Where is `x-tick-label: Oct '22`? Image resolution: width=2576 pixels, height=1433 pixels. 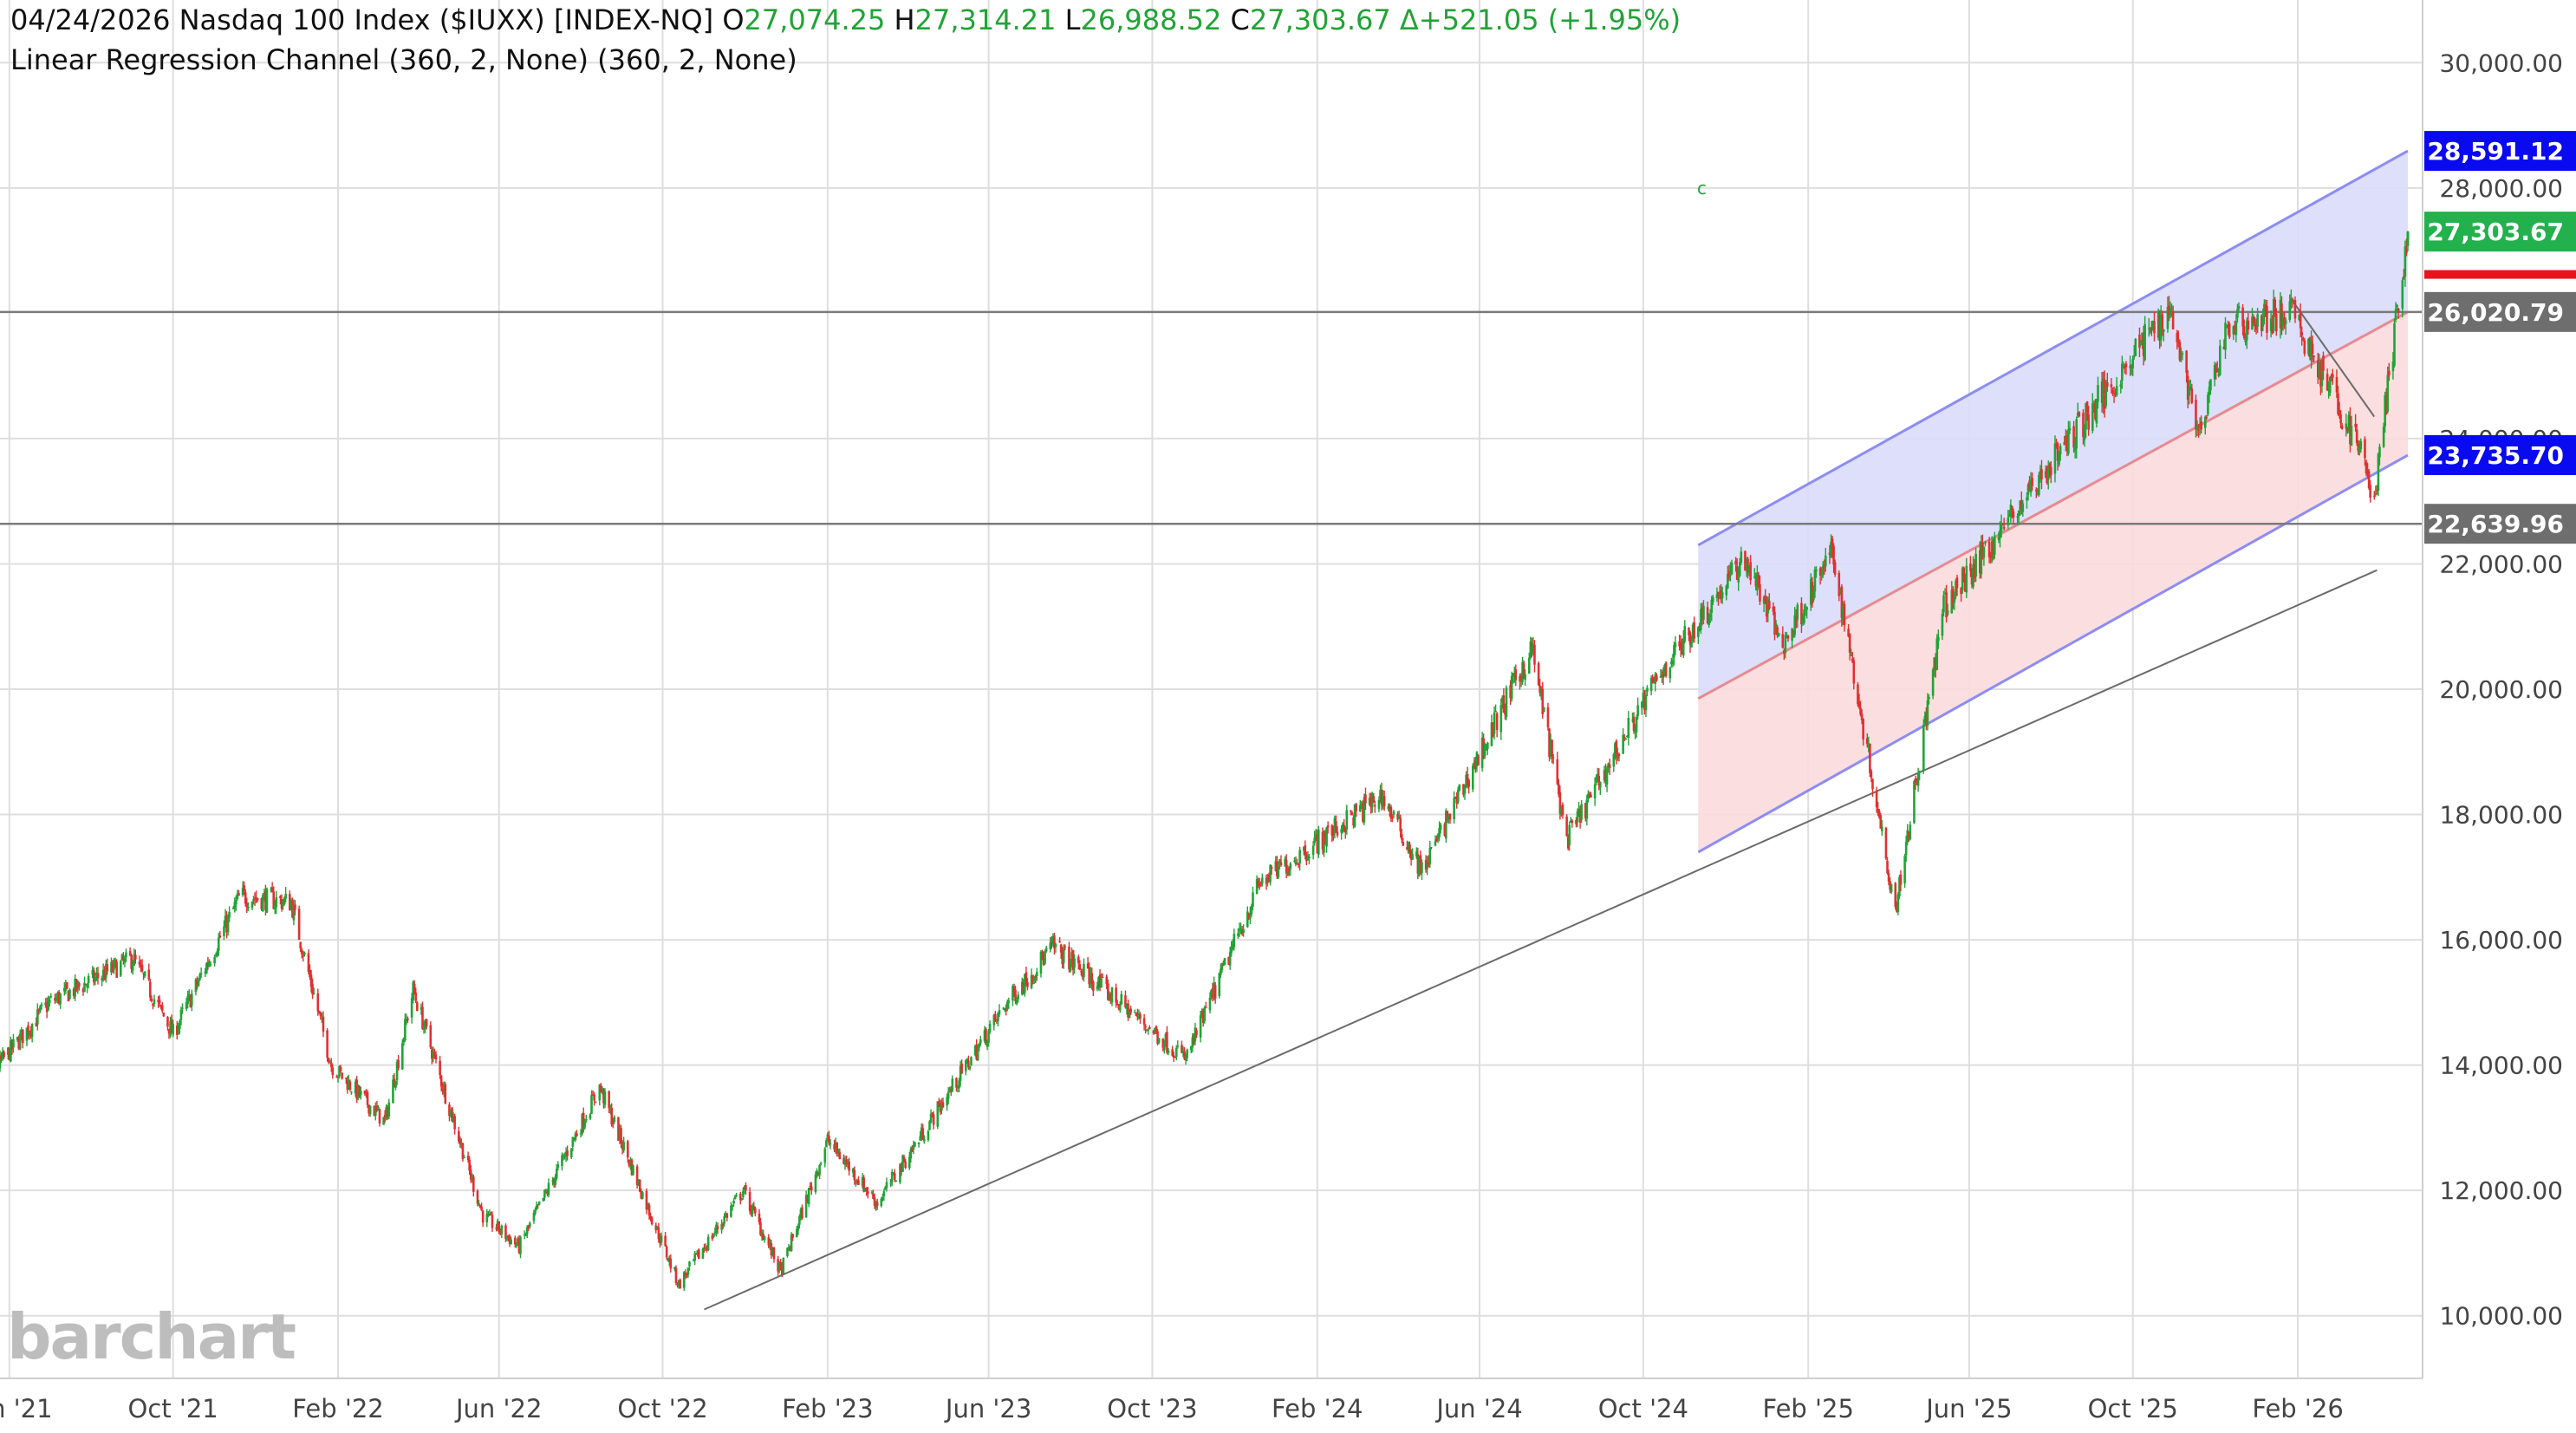 x-tick-label: Oct '22 is located at coordinates (662, 1408).